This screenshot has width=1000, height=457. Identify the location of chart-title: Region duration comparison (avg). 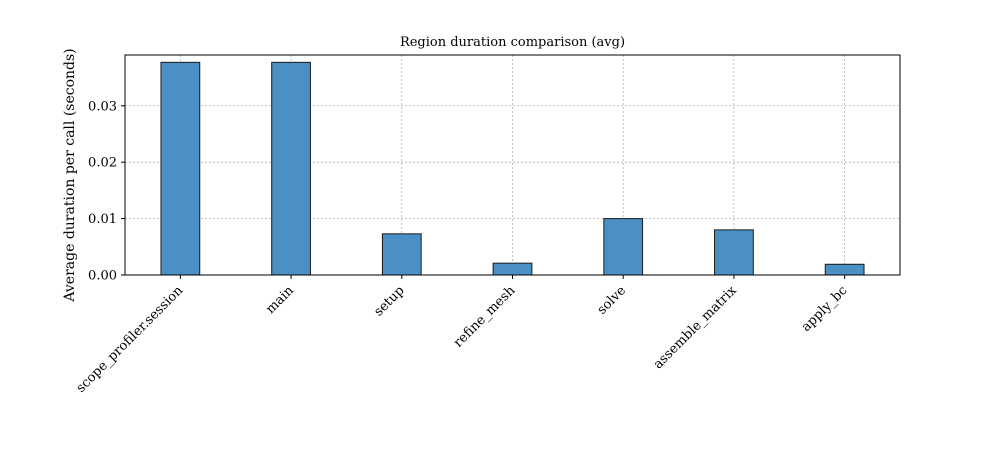
(512, 42).